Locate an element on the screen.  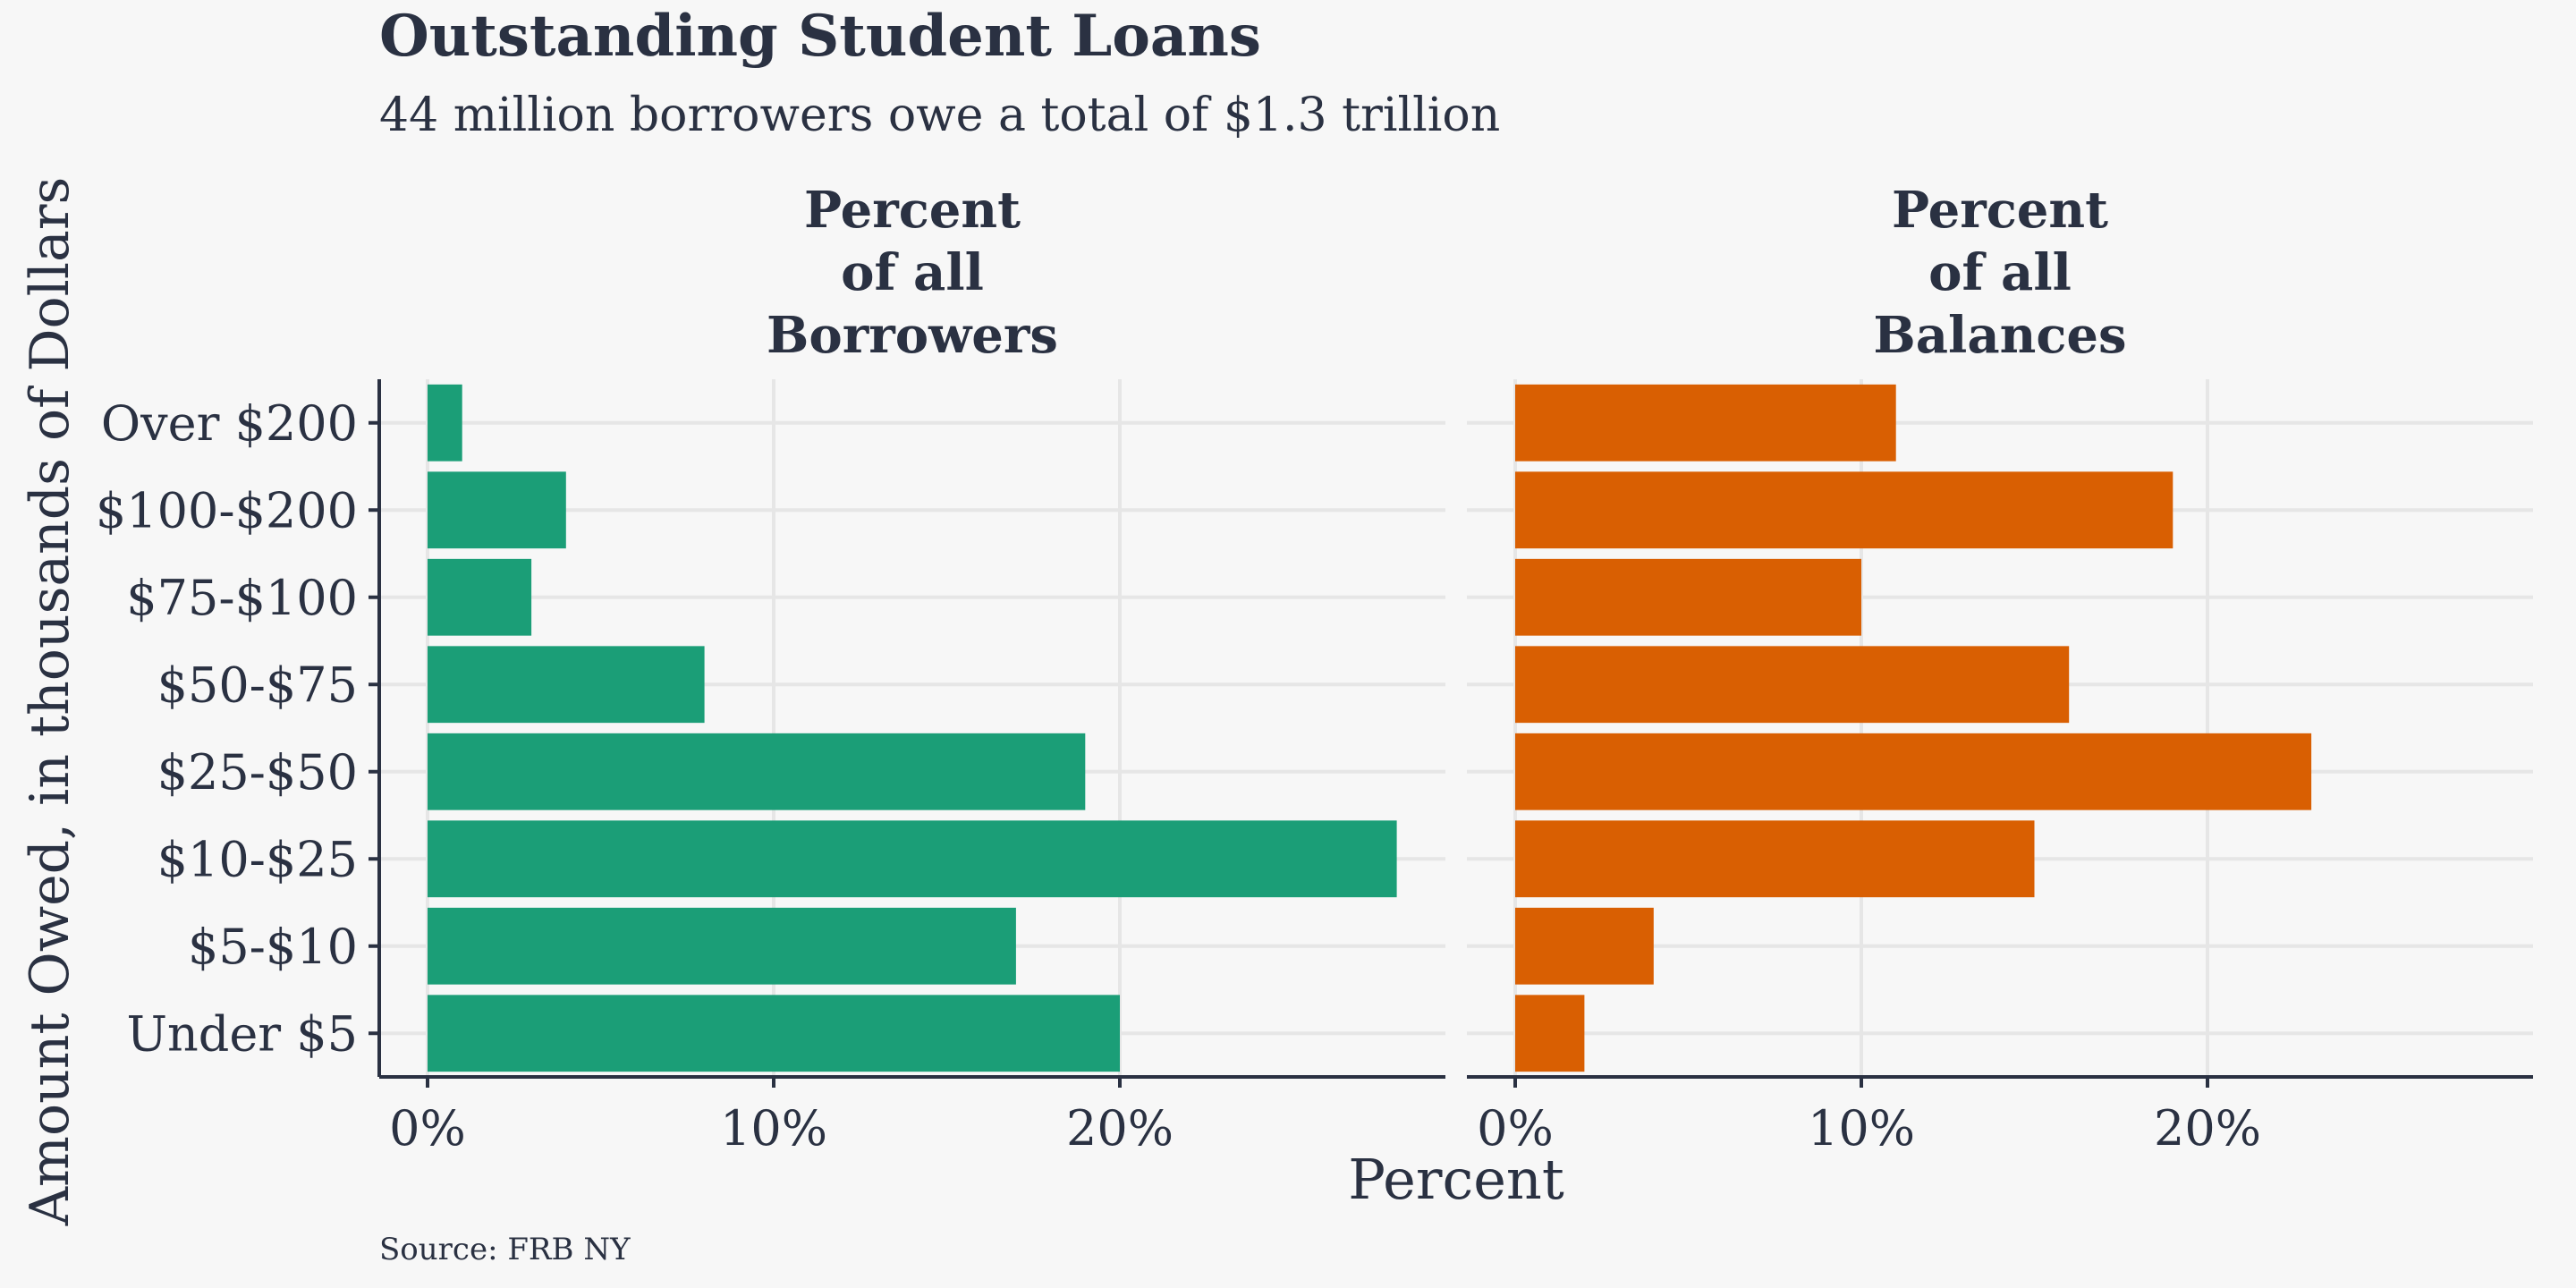
x-axis-label: Percent is located at coordinates (1456, 1179).